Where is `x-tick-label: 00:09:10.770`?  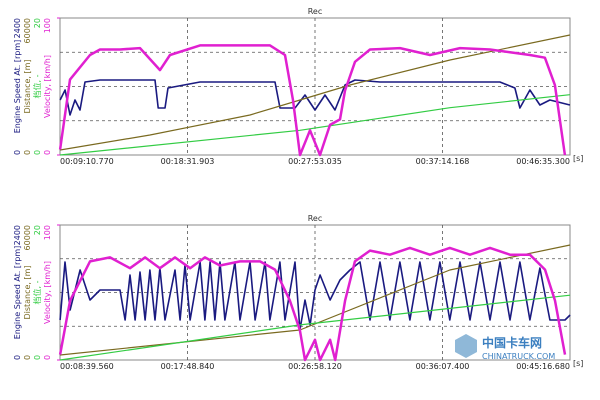 x-tick-label: 00:09:10.770 is located at coordinates (87, 161).